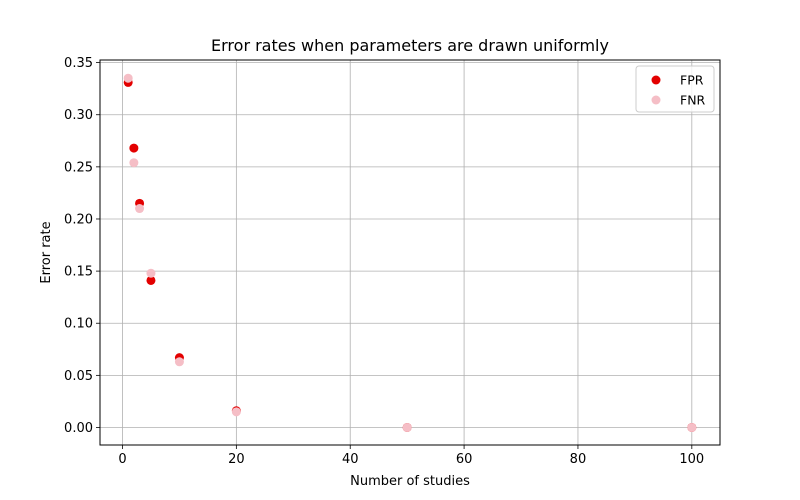  I want to click on legend-marker-fpr, so click(656, 80).